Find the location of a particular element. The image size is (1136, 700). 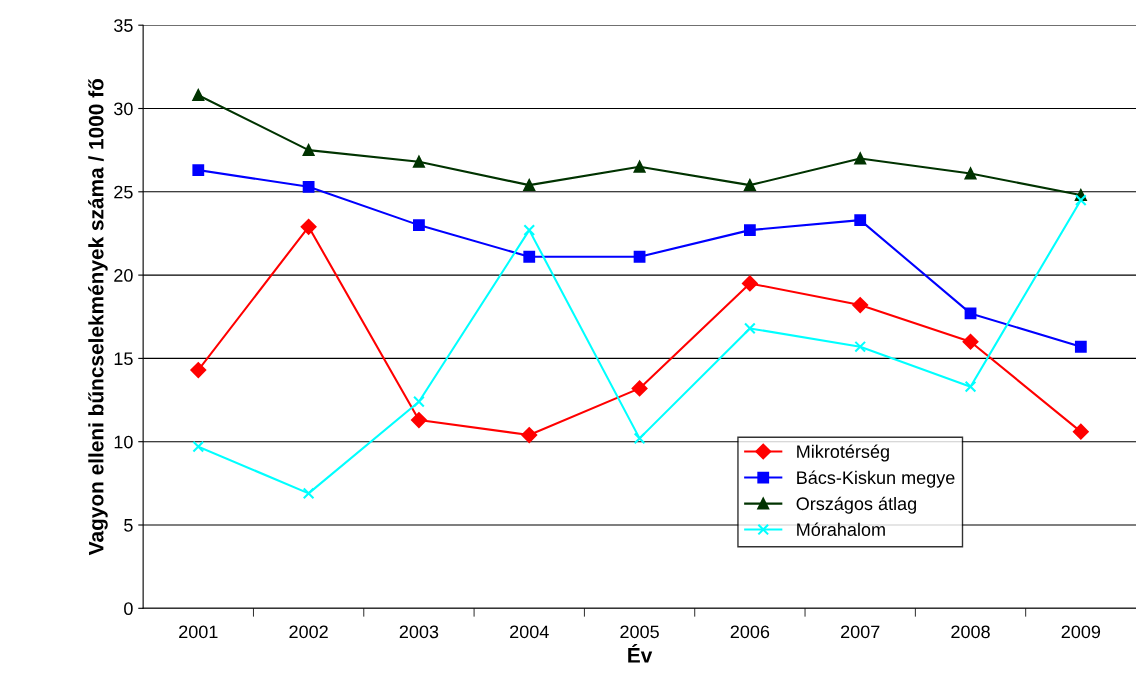

x-tick-label: 2004 is located at coordinates (529, 632).